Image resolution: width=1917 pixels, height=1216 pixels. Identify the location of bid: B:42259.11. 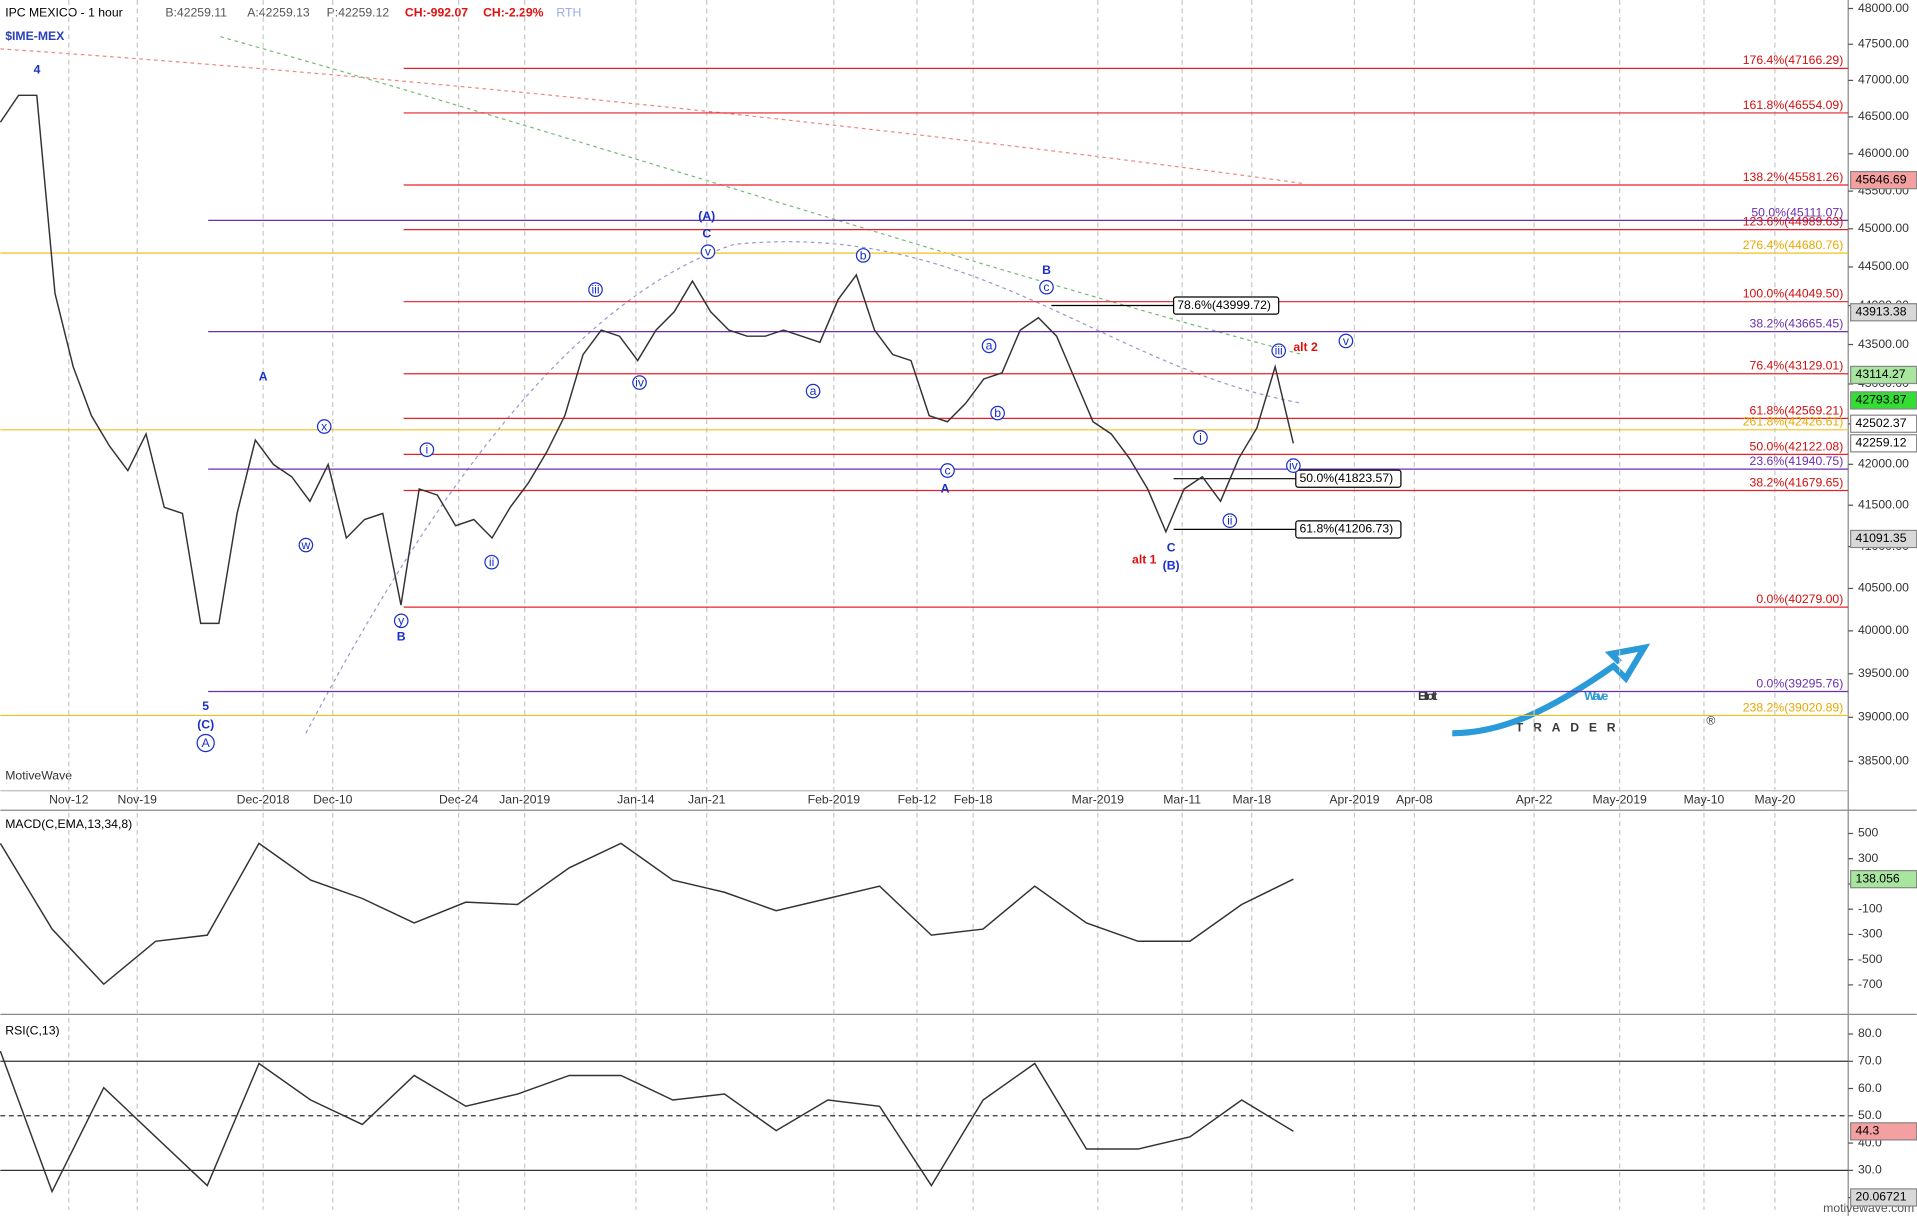
(196, 13).